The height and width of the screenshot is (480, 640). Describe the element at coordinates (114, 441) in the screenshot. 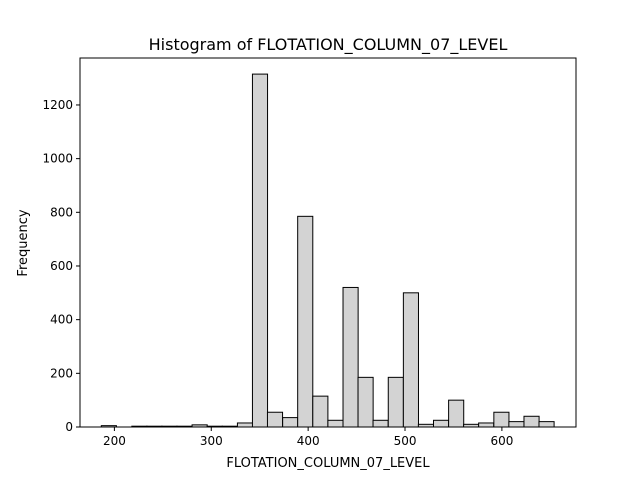

I see `x-tick-label: 200` at that location.